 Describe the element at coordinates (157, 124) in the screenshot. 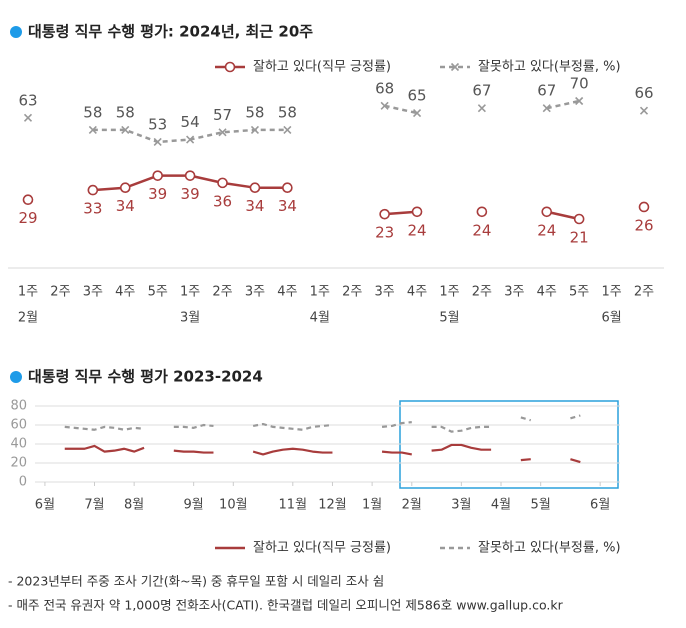

I see `data-label: 53` at that location.